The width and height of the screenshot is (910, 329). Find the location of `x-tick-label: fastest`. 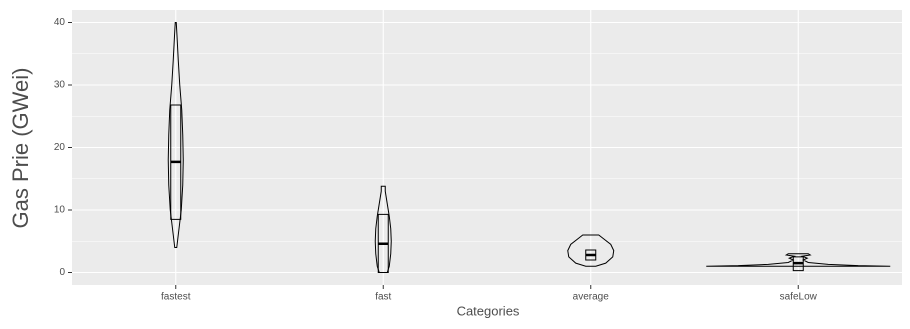

x-tick-label: fastest is located at coordinates (176, 297).